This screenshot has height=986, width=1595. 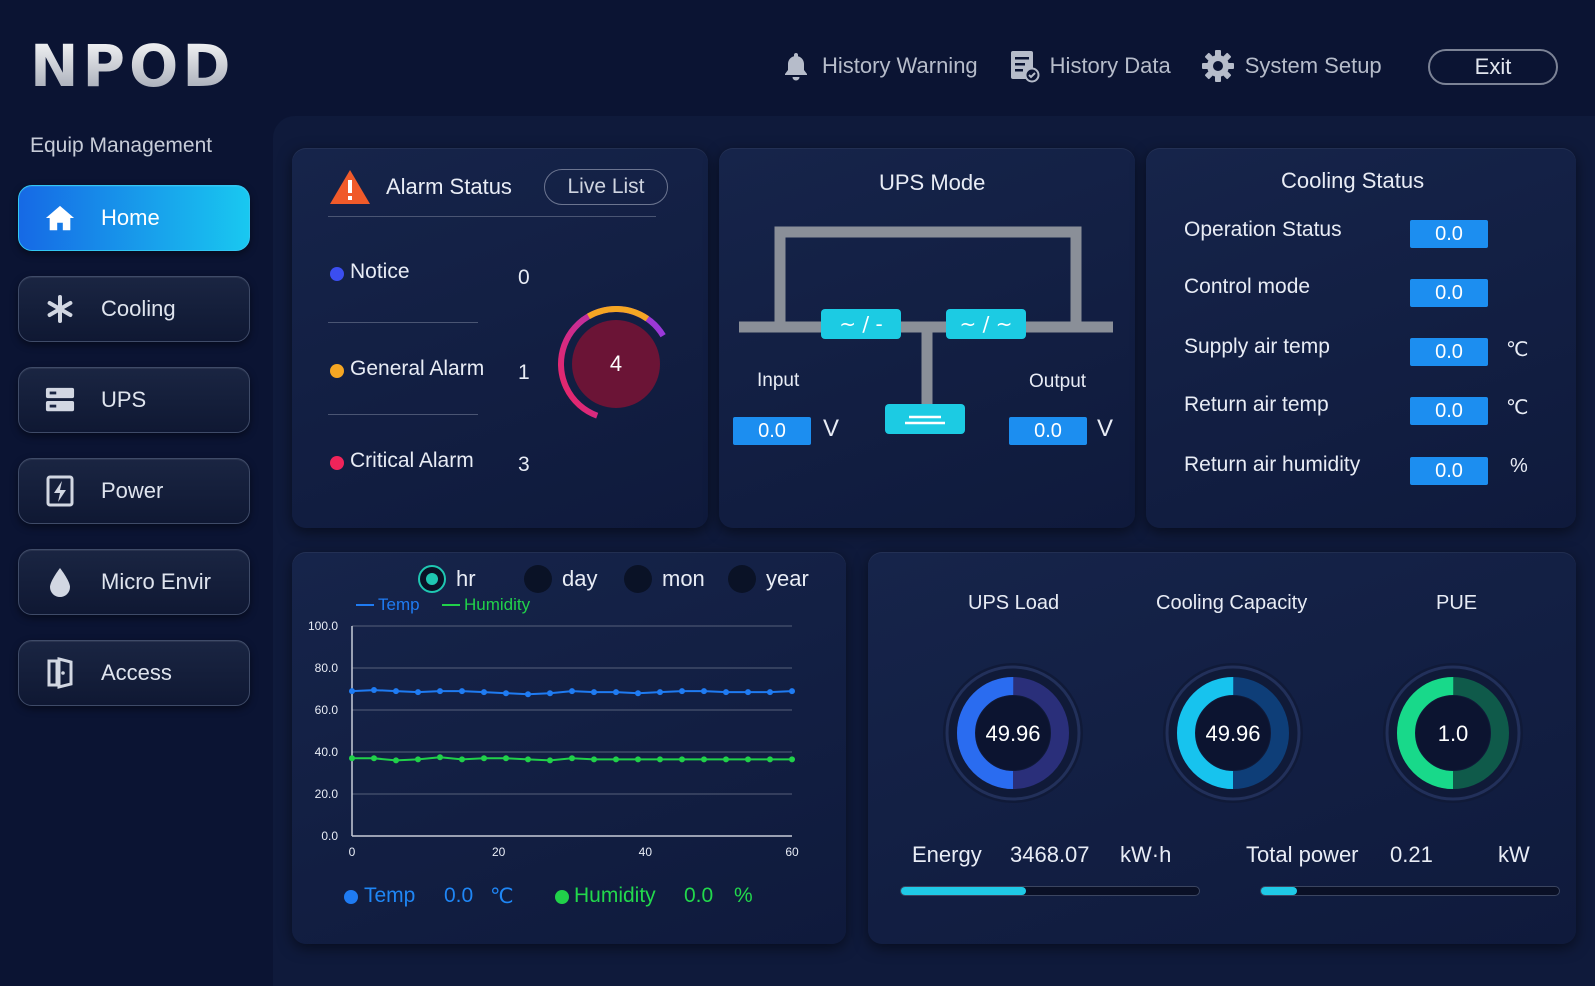 I want to click on exit-button: Exit, so click(x=1493, y=67).